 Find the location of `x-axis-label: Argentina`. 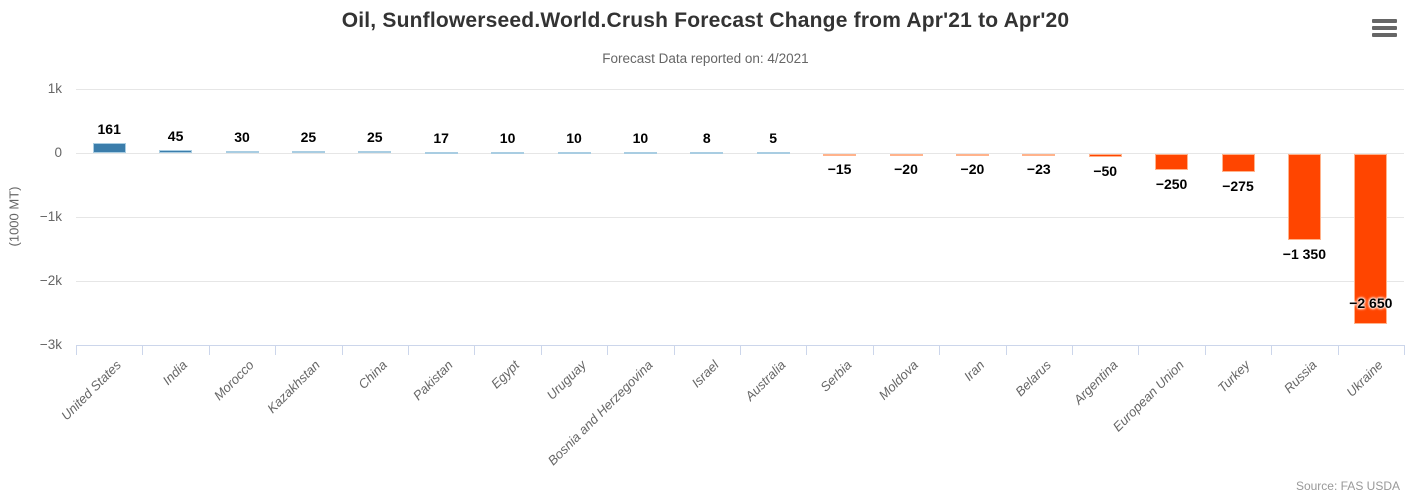

x-axis-label: Argentina is located at coordinates (1095, 382).